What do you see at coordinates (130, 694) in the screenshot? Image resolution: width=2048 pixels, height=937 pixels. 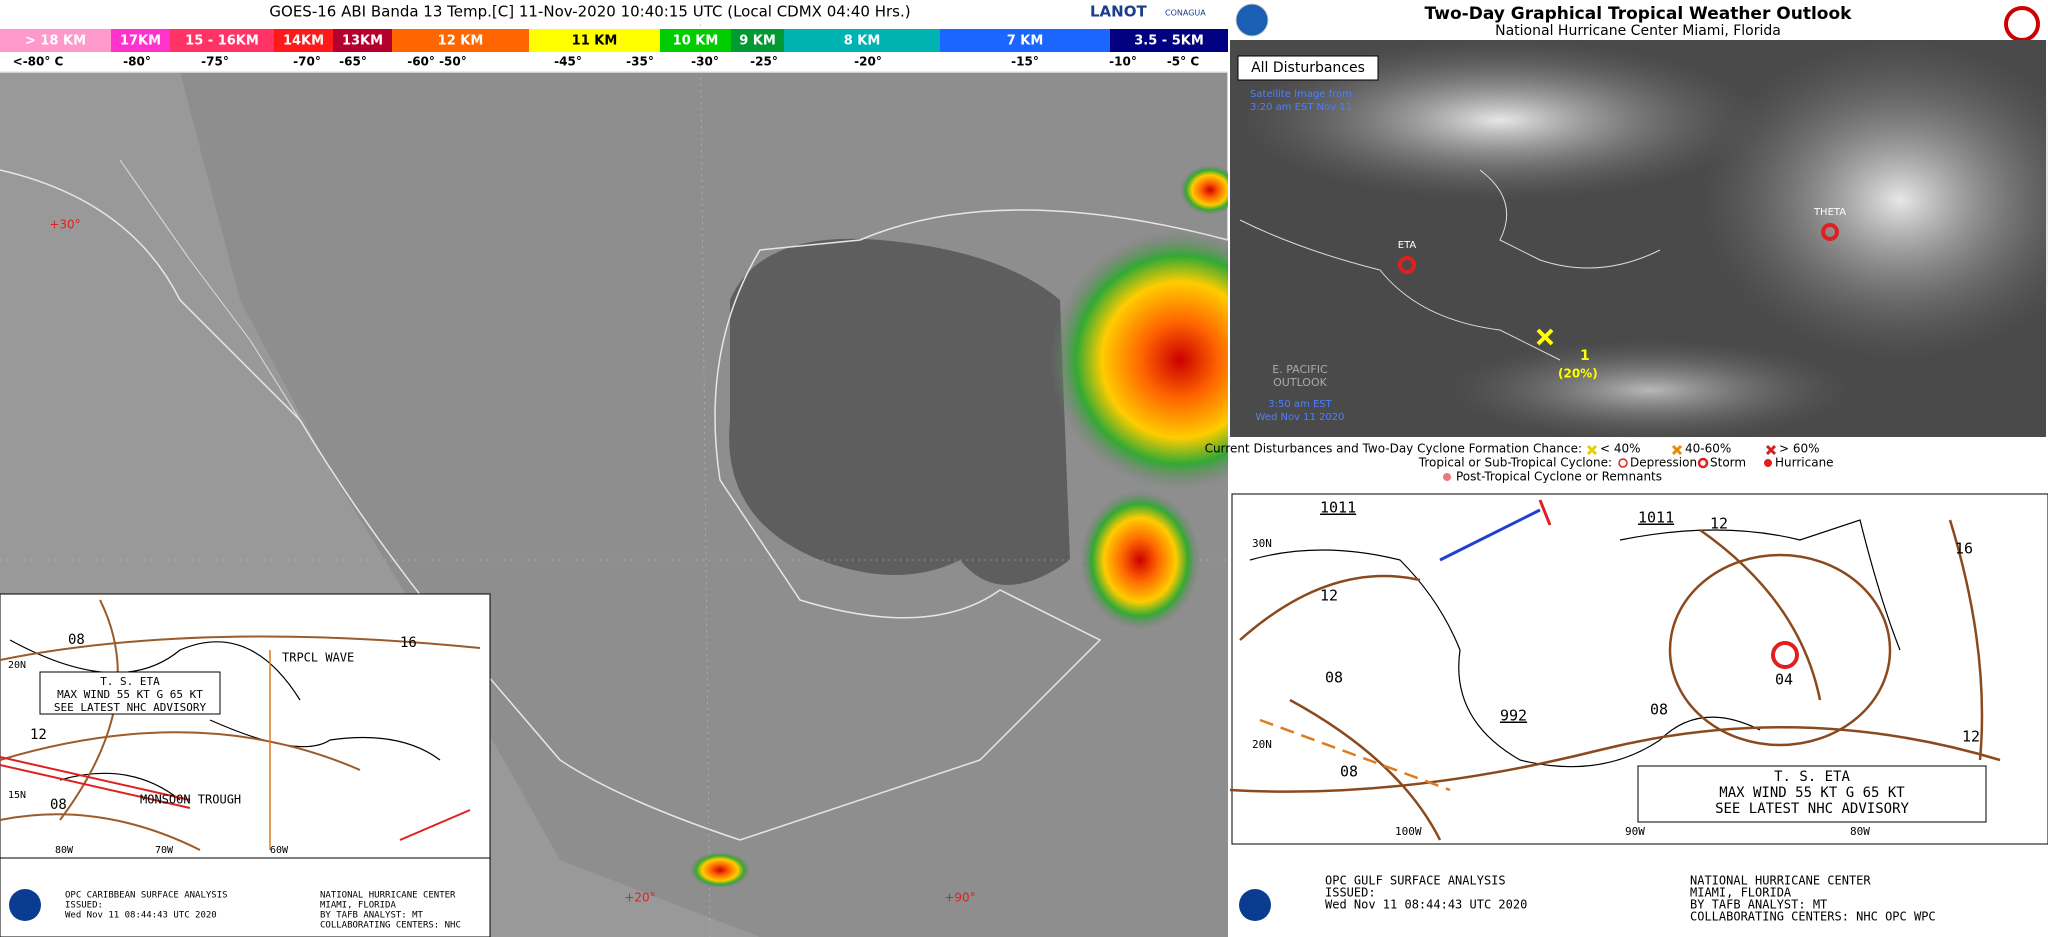 I see `storm-text: MAX WIND 55 KT G 65 KT` at bounding box center [130, 694].